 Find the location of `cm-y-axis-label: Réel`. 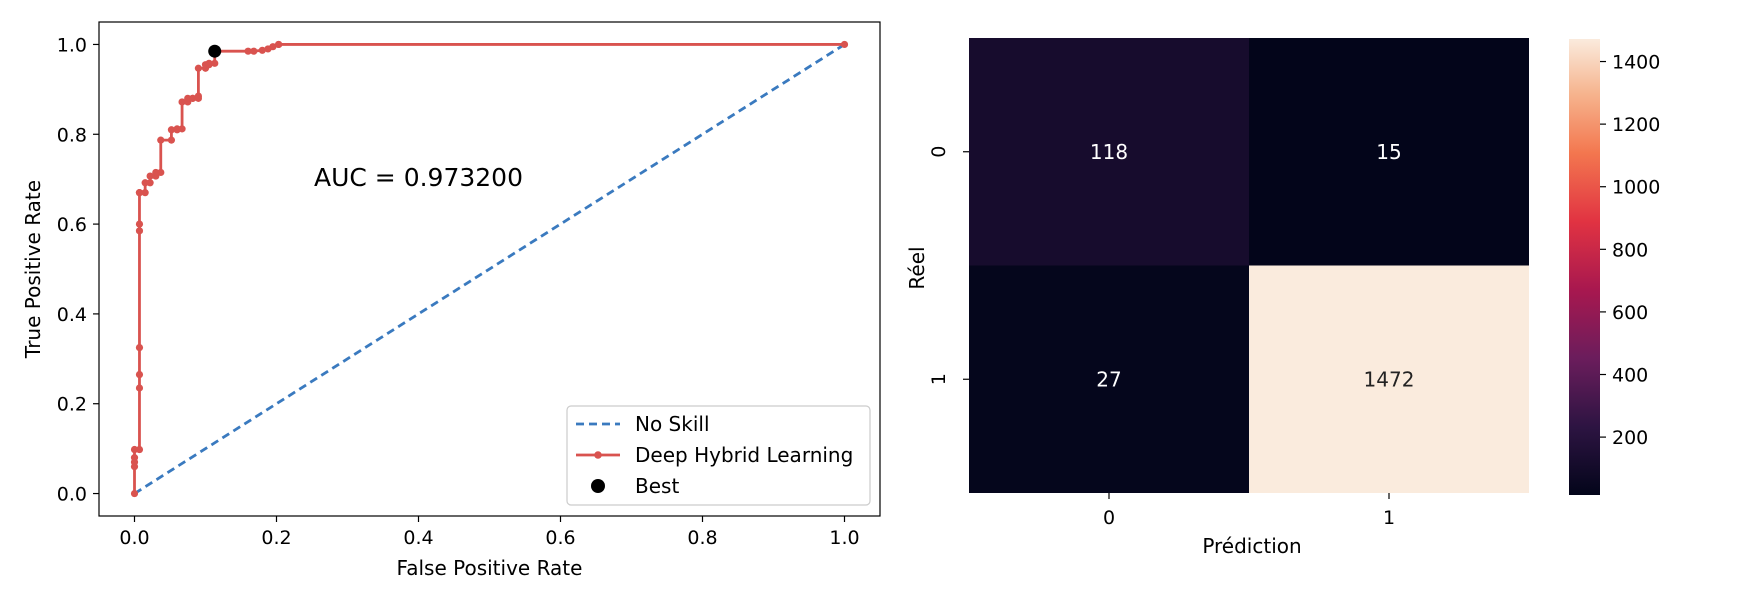

cm-y-axis-label: Réel is located at coordinates (917, 267).